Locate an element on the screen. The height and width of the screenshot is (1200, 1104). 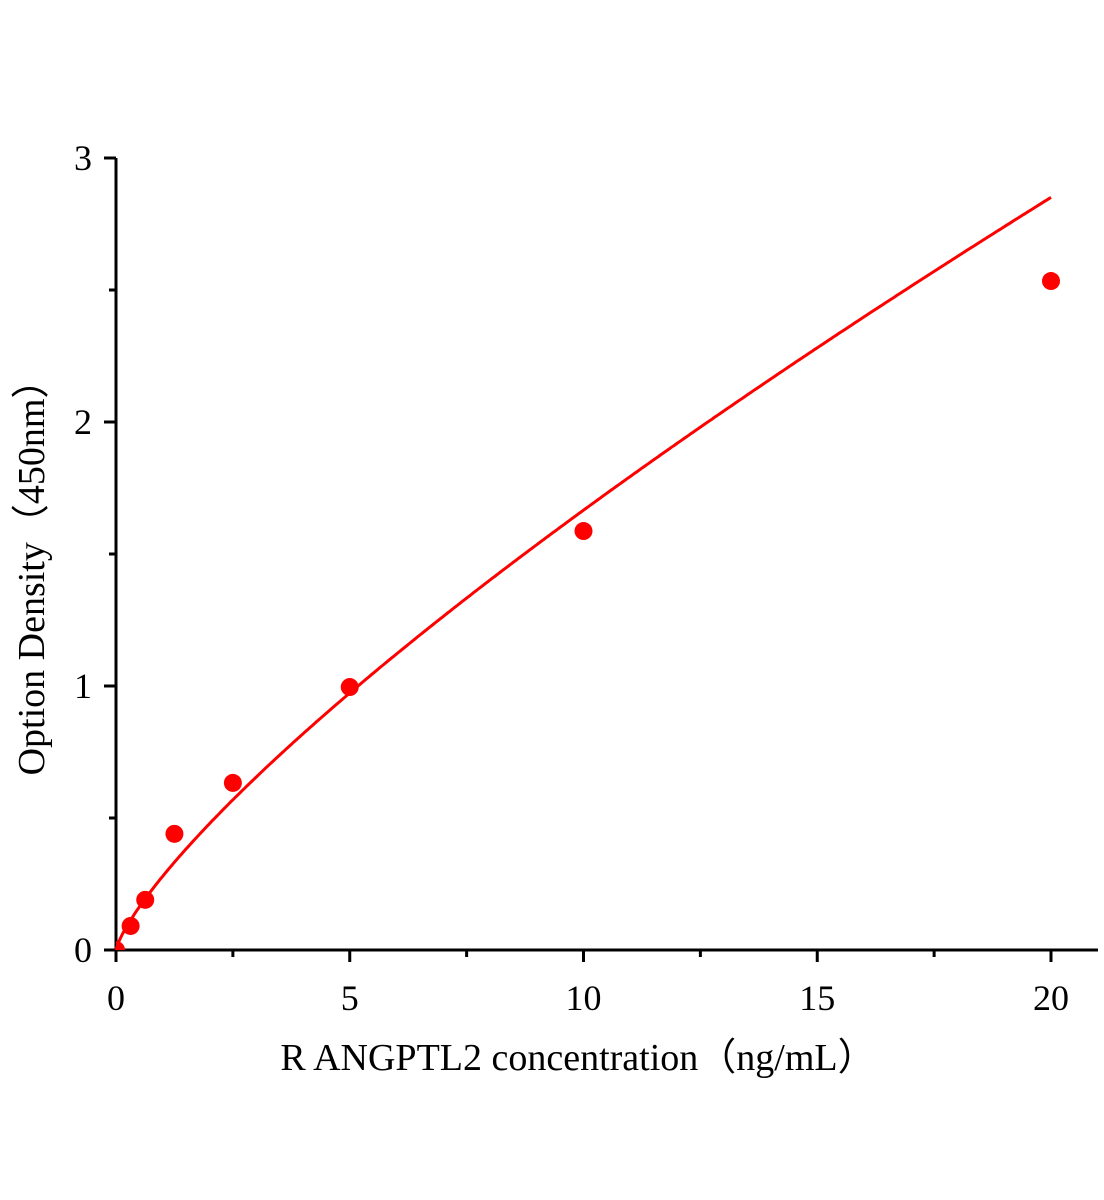
y-tick-label: 1 is located at coordinates (83, 686).